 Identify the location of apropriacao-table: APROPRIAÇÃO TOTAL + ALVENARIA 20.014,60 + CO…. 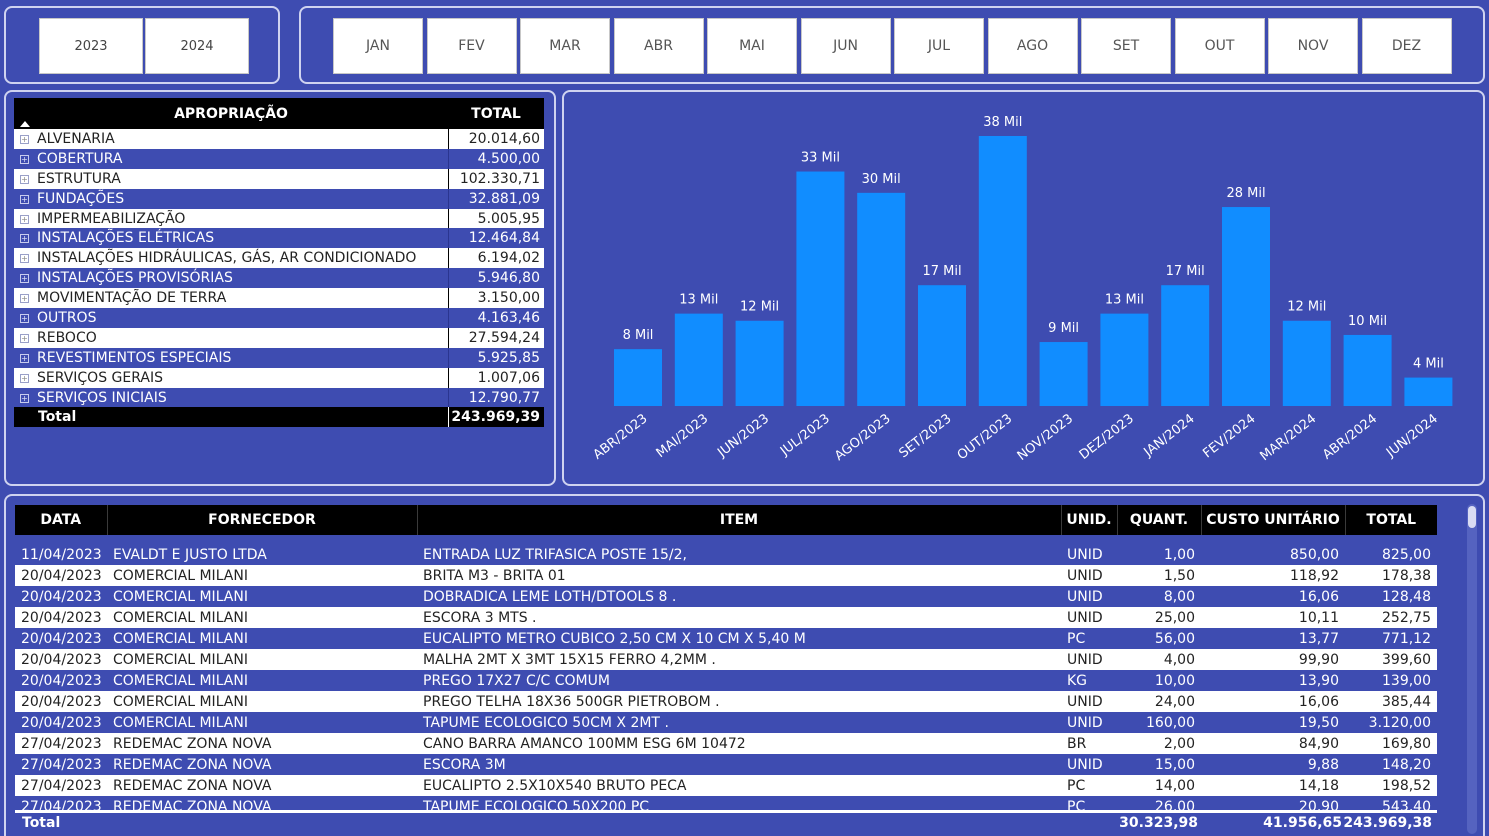
(279, 263).